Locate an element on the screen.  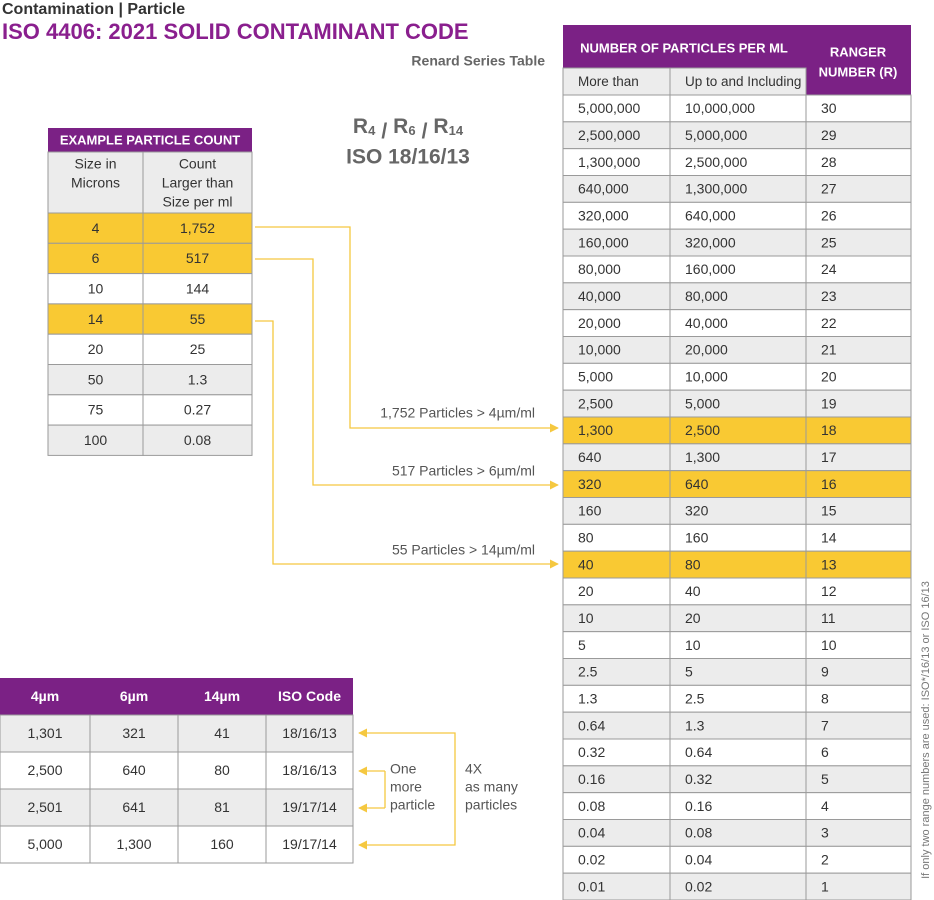
group-header: NUMBER OF PARTICLES PER ML is located at coordinates (684, 47).